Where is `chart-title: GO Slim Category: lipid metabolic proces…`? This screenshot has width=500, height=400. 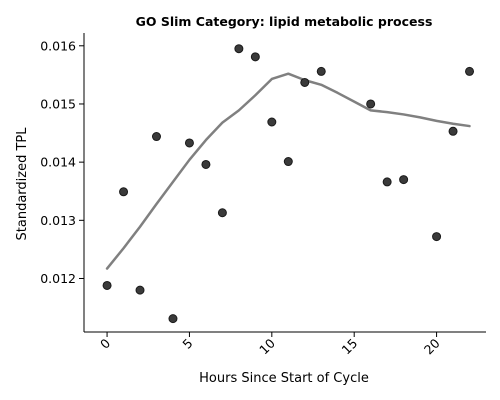 chart-title: GO Slim Category: lipid metabolic proces… is located at coordinates (284, 21).